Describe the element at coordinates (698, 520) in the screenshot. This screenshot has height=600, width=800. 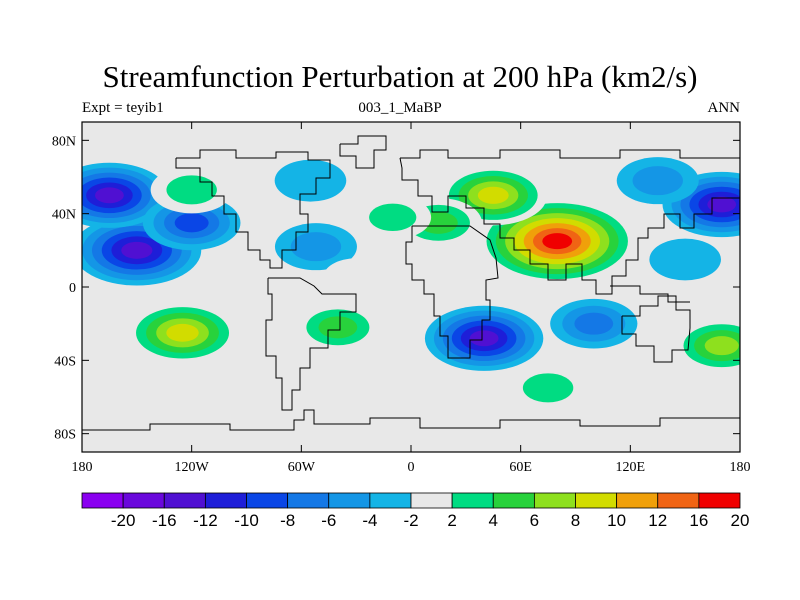
I see `colorbar-label: 16` at that location.